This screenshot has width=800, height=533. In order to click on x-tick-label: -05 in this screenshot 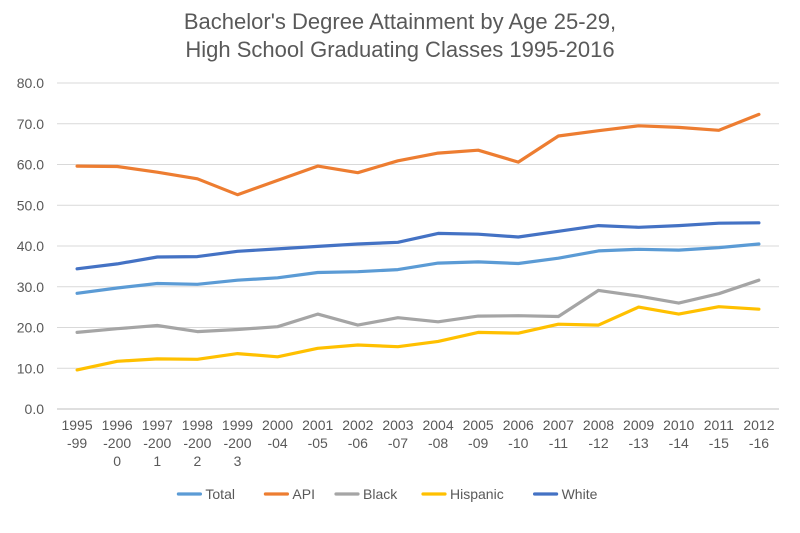, I will do `click(318, 443)`.